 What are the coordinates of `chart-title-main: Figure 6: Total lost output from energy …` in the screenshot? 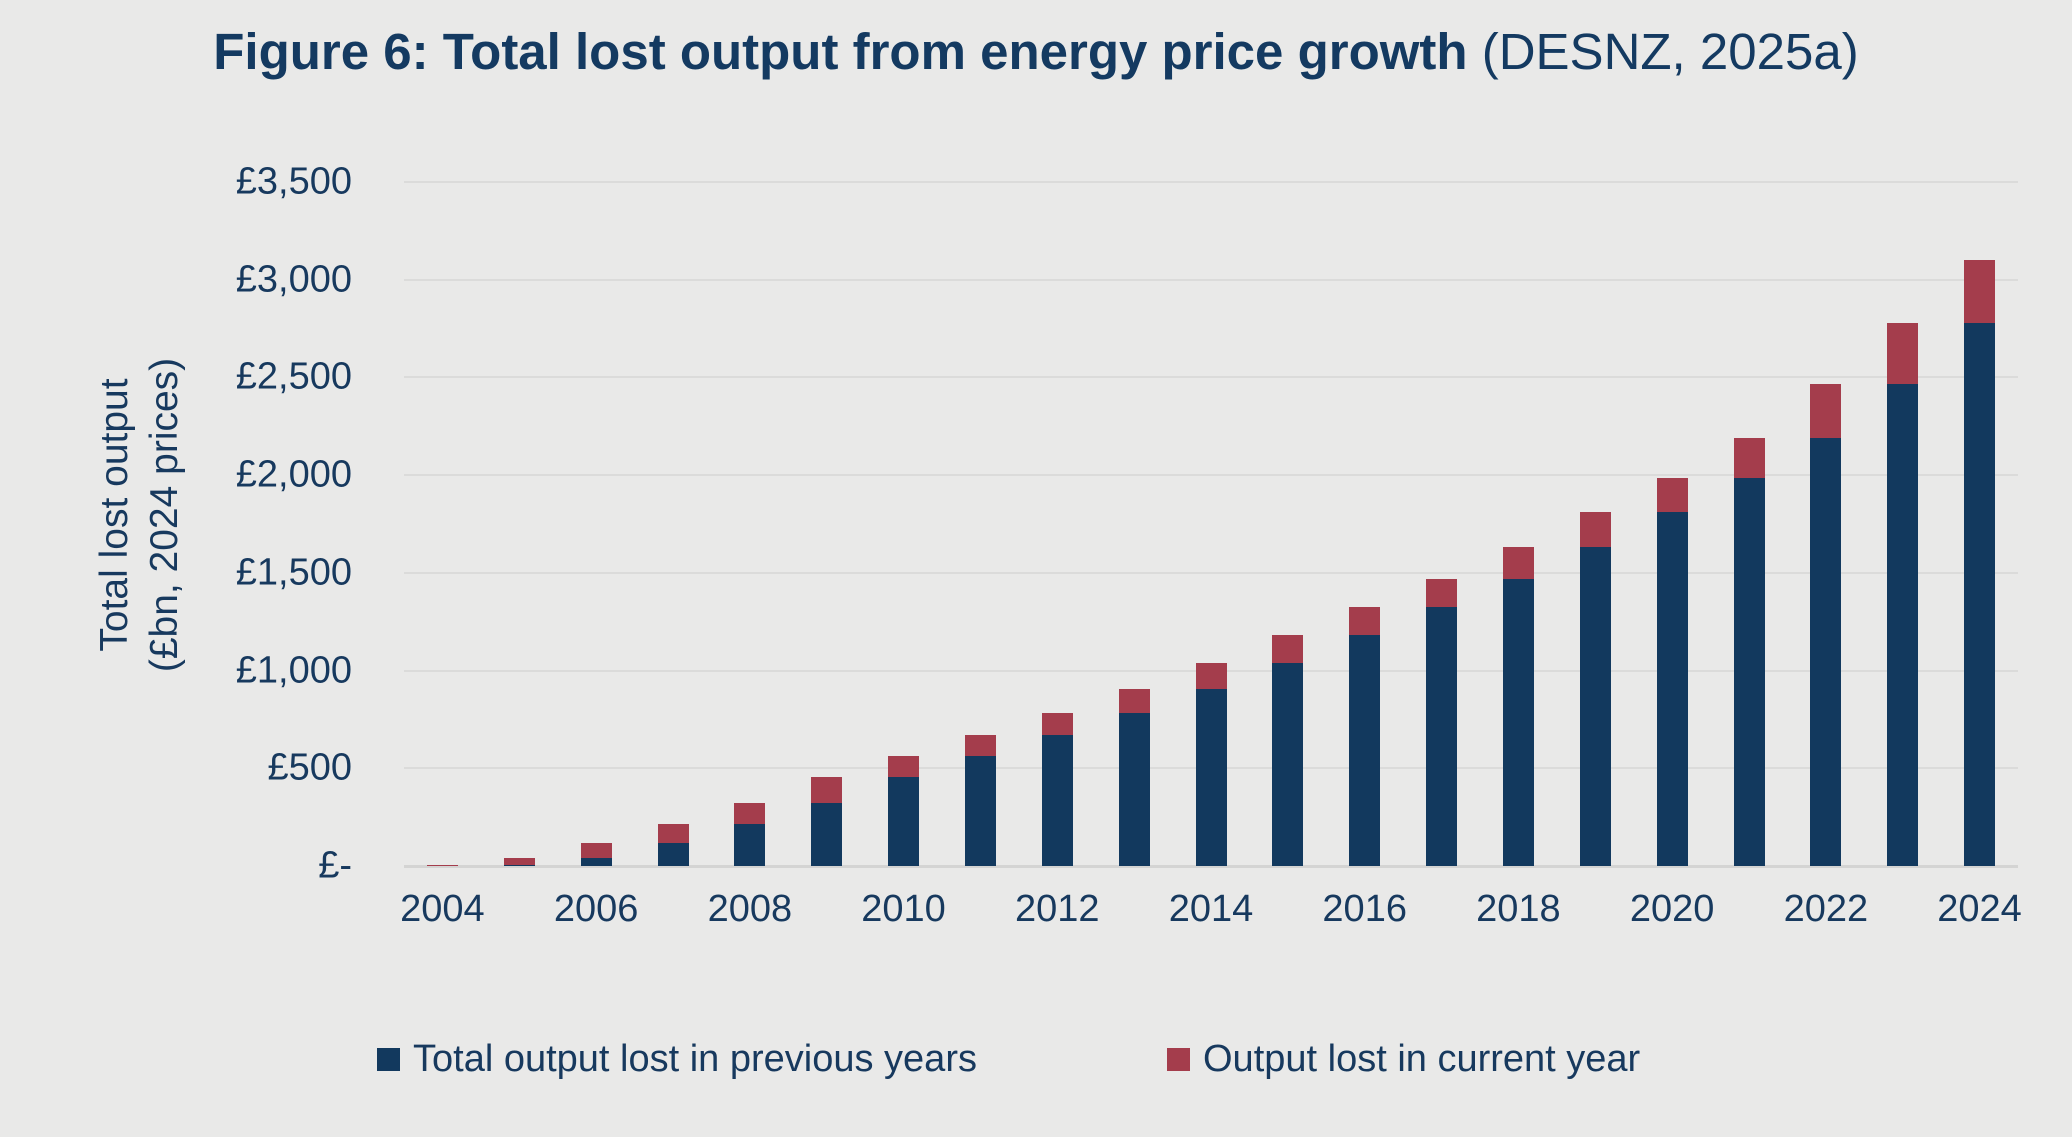 It's located at (840, 51).